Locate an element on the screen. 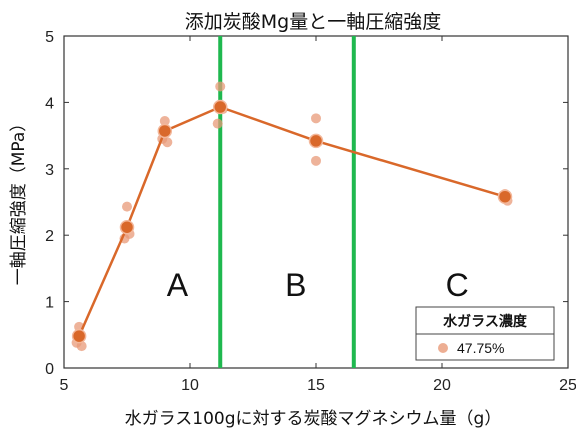 This screenshot has height=437, width=576. region-label-c: C is located at coordinates (457, 285).